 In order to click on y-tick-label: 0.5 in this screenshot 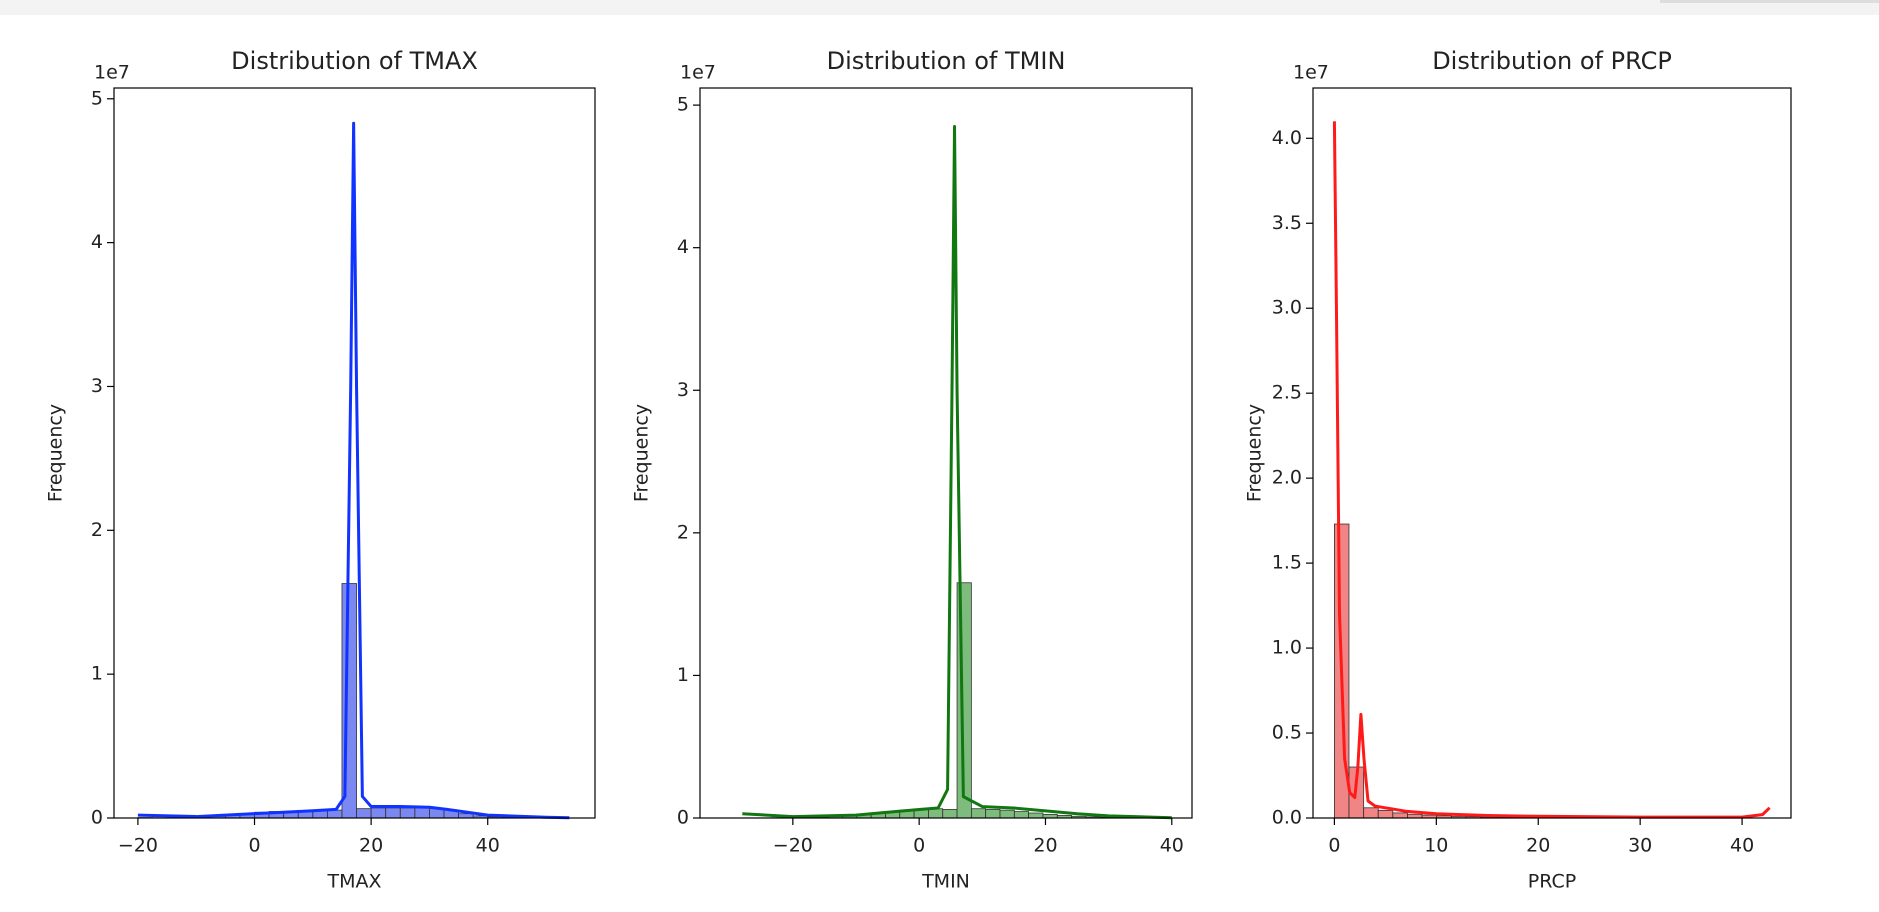, I will do `click(1287, 733)`.